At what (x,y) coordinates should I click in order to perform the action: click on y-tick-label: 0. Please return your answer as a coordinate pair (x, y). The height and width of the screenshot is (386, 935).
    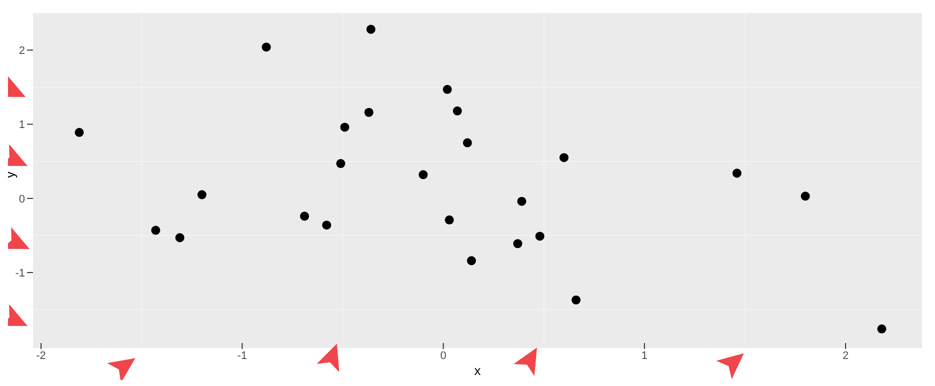
    Looking at the image, I should click on (21, 199).